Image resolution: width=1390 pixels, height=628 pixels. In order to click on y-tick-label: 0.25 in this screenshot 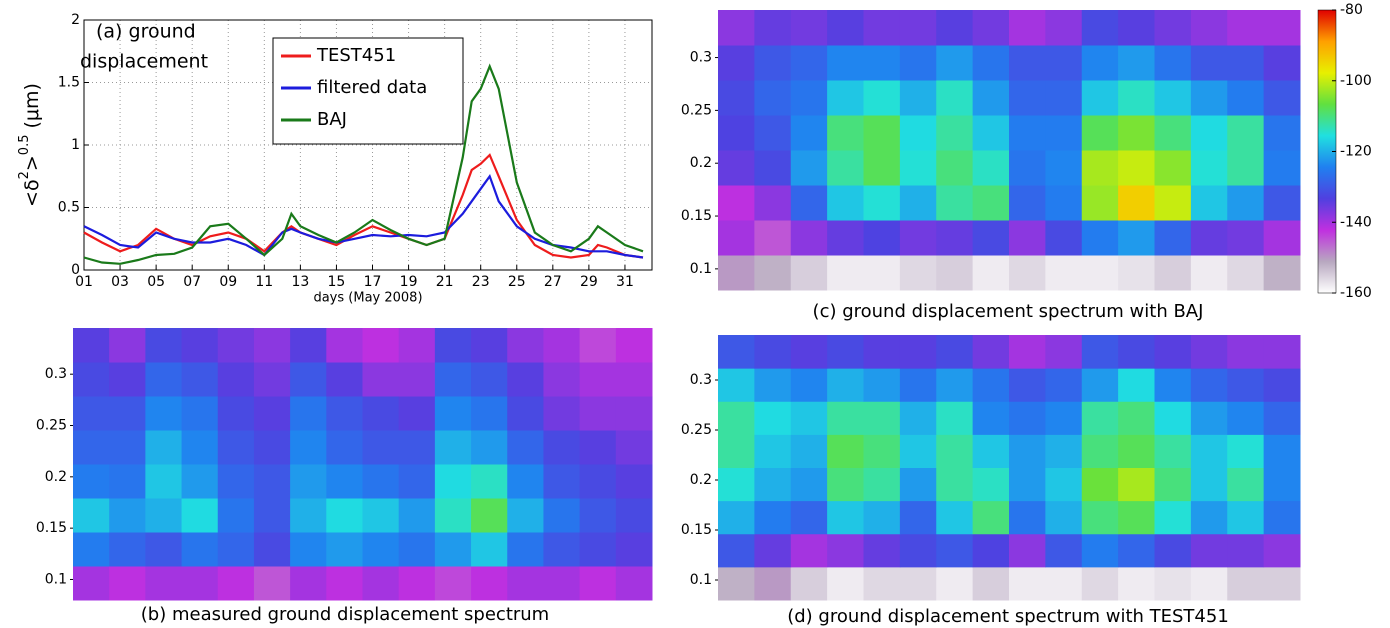, I will do `click(51, 426)`.